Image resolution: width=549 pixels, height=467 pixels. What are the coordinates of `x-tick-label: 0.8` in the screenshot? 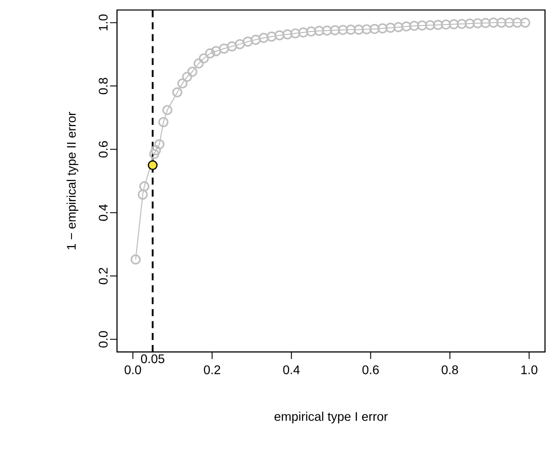 It's located at (450, 369).